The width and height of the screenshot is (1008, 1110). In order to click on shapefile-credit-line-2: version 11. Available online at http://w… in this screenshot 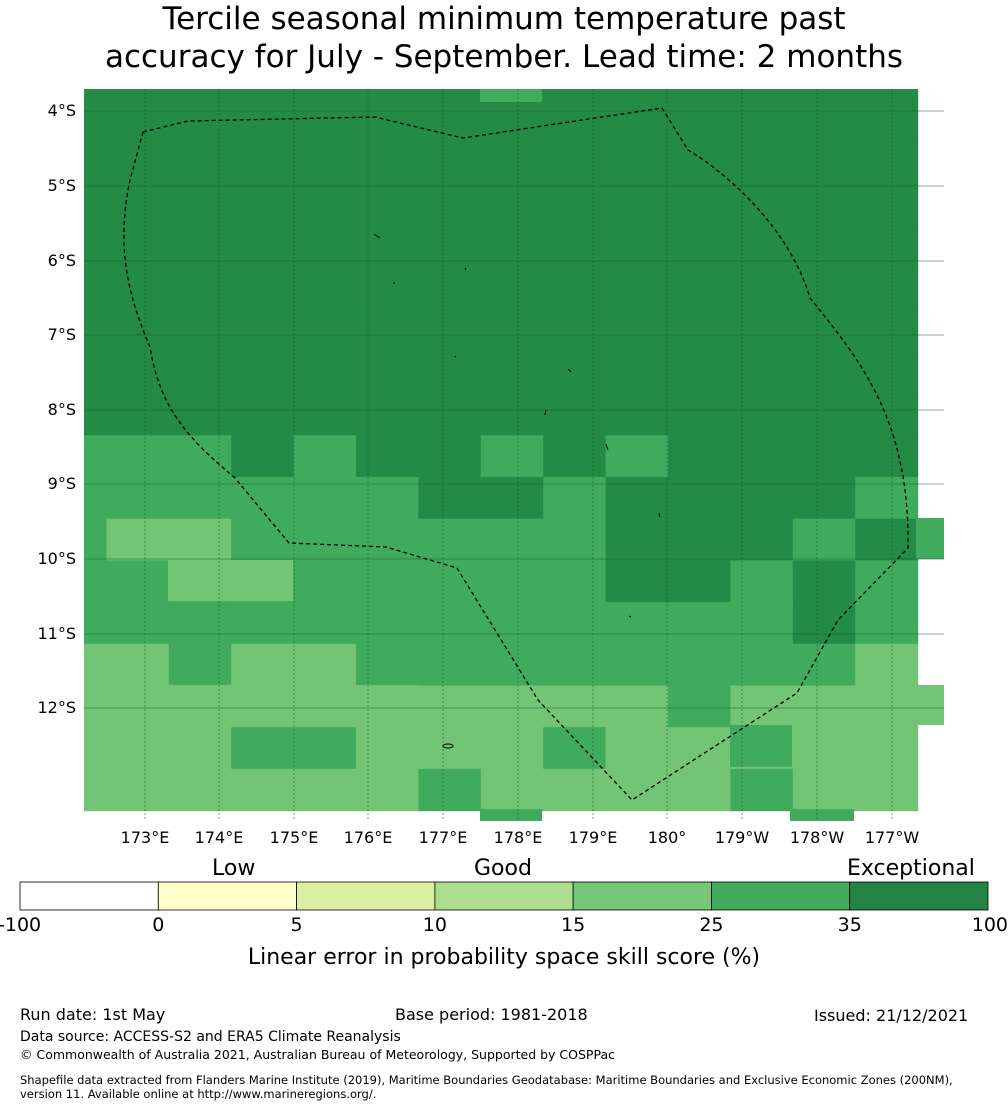, I will do `click(198, 1094)`.